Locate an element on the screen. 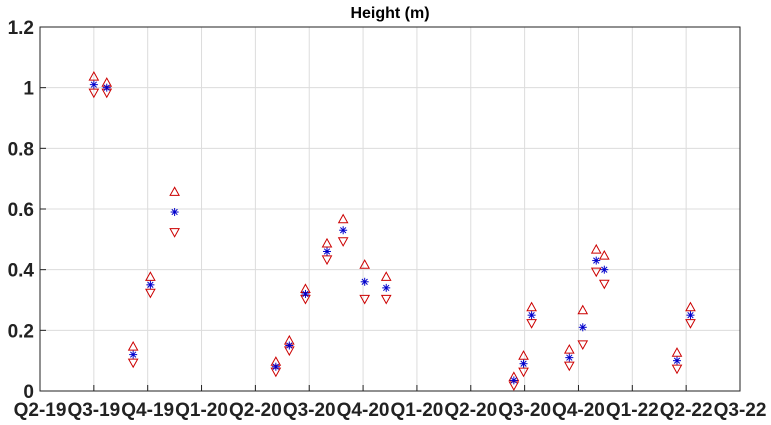  y-tick-label: 0.6 is located at coordinates (21, 210).